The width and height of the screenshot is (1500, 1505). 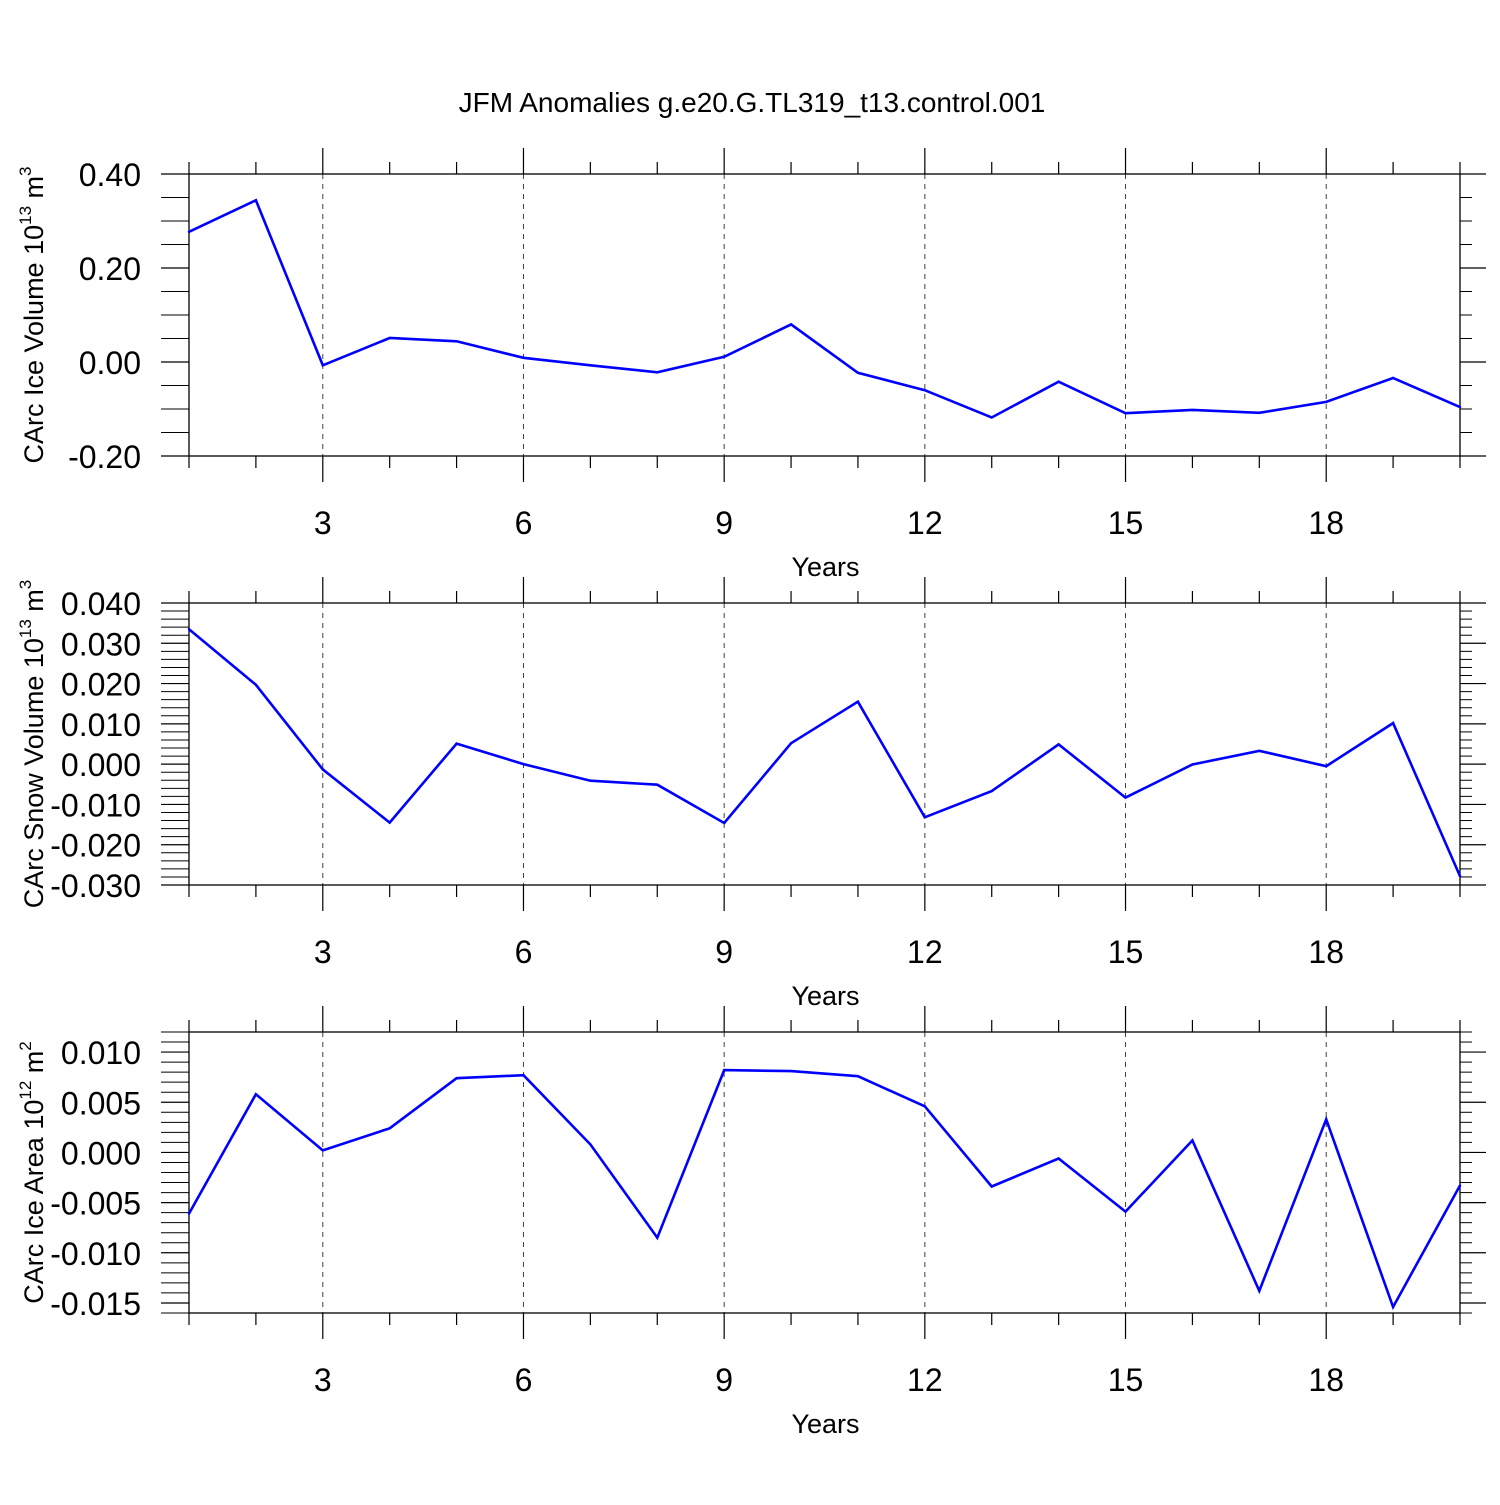 I want to click on y-axis-label: CArc Snow Volume 1013 m3, so click(x=32, y=744).